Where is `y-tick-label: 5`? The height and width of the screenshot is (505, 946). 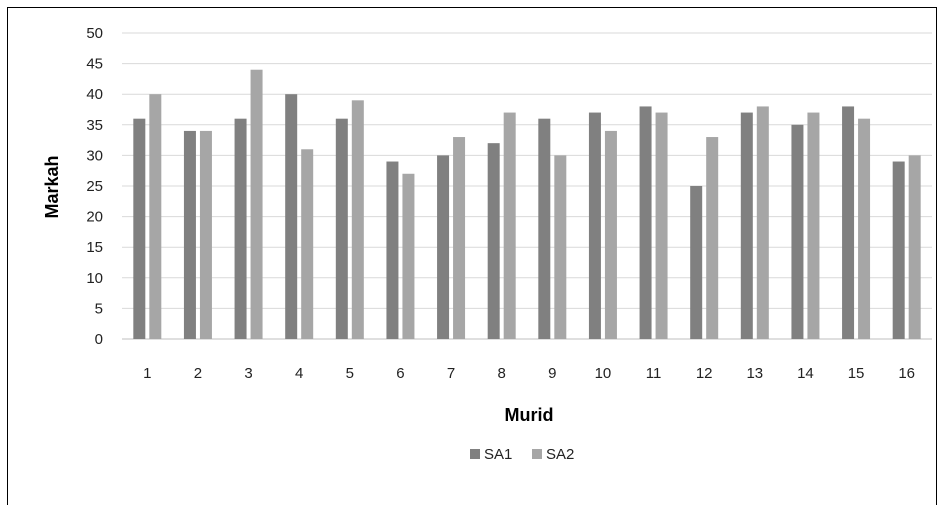 y-tick-label: 5 is located at coordinates (99, 308).